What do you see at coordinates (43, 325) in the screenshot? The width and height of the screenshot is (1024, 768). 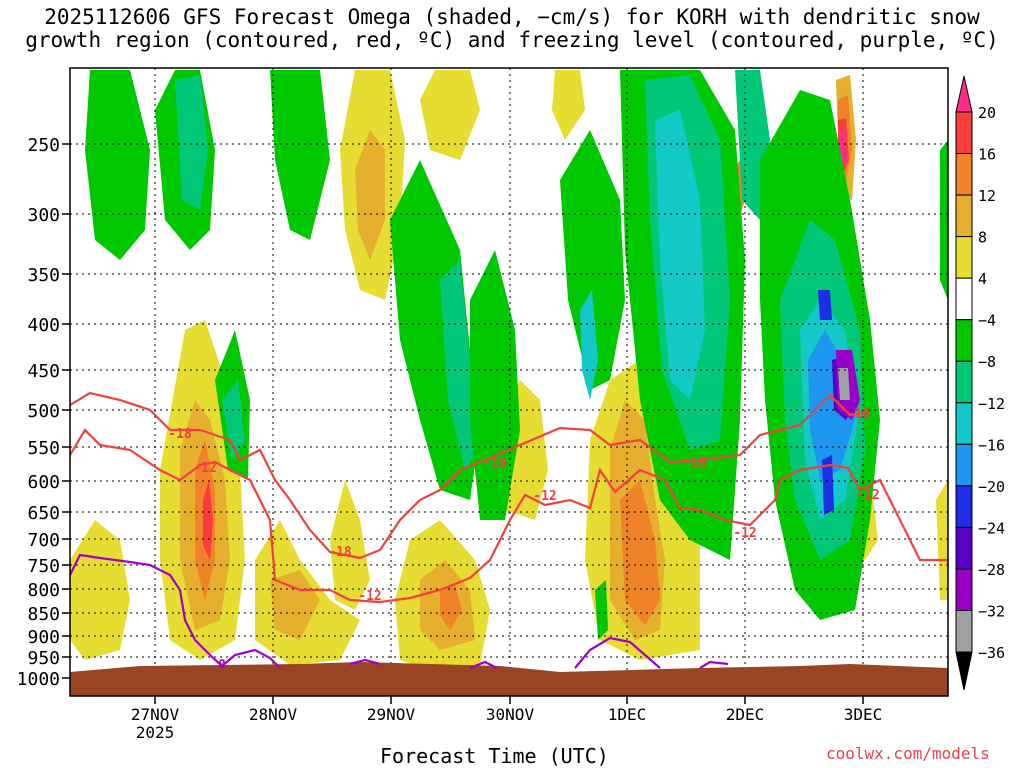 I see `y-tick-label-3: 400` at bounding box center [43, 325].